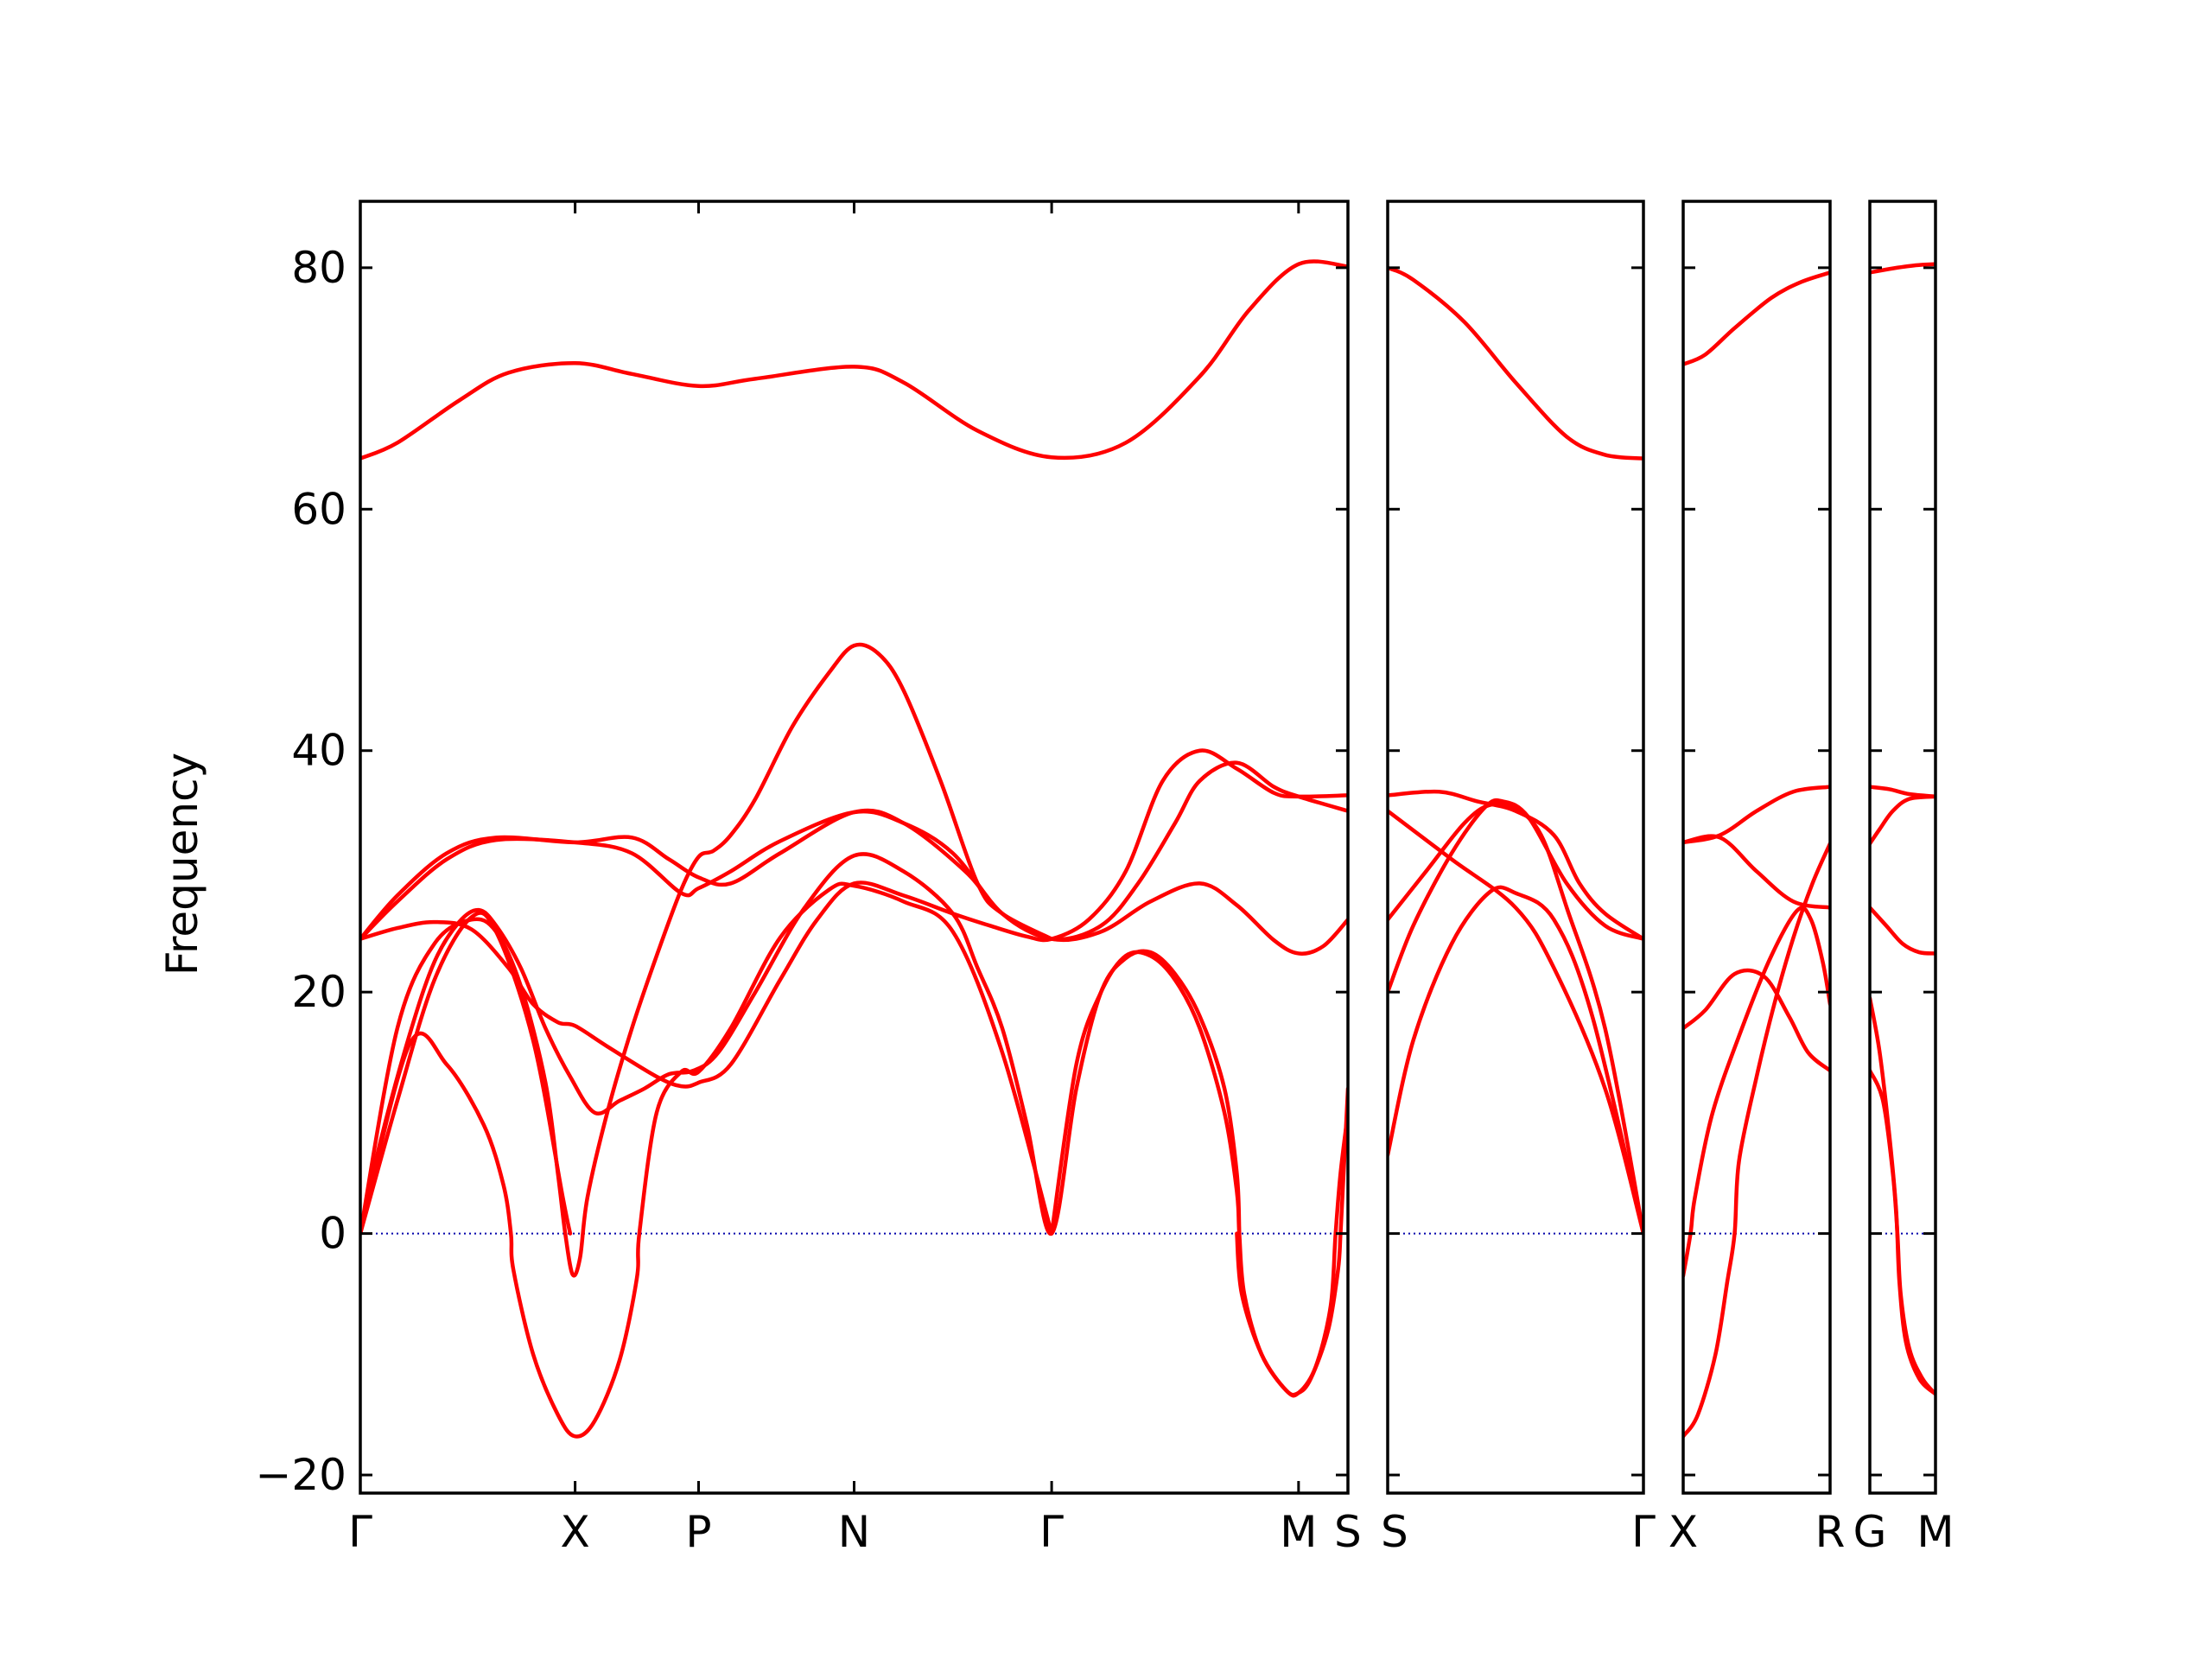  I want to click on ytick-label: 60, so click(318, 509).